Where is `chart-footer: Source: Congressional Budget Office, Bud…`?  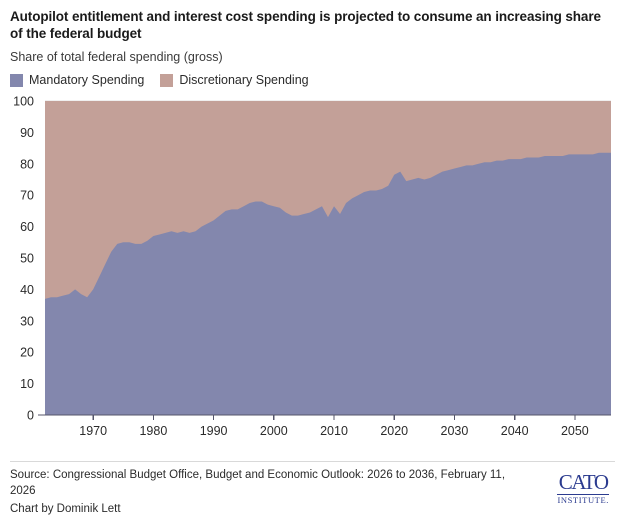 chart-footer: Source: Congressional Budget Office, Bud… is located at coordinates (312, 486).